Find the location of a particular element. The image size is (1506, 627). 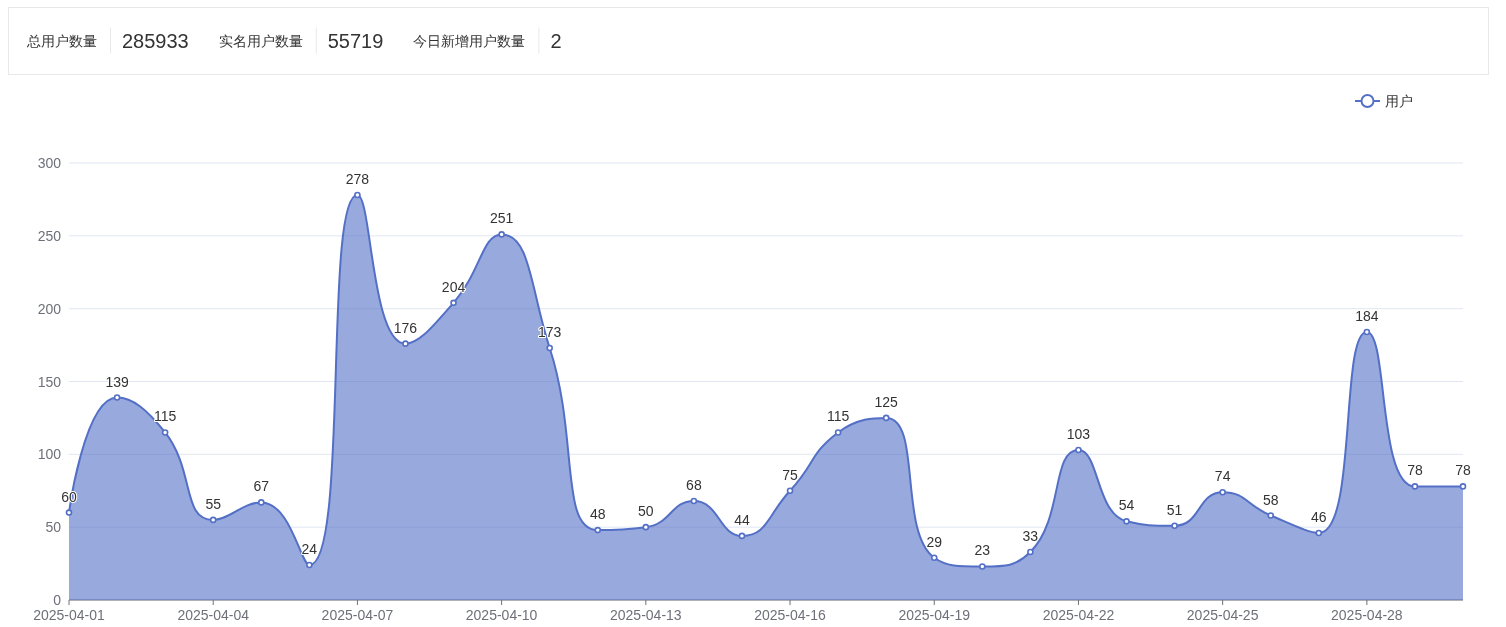

x-tick-label: 2025-04-04 is located at coordinates (213, 615).